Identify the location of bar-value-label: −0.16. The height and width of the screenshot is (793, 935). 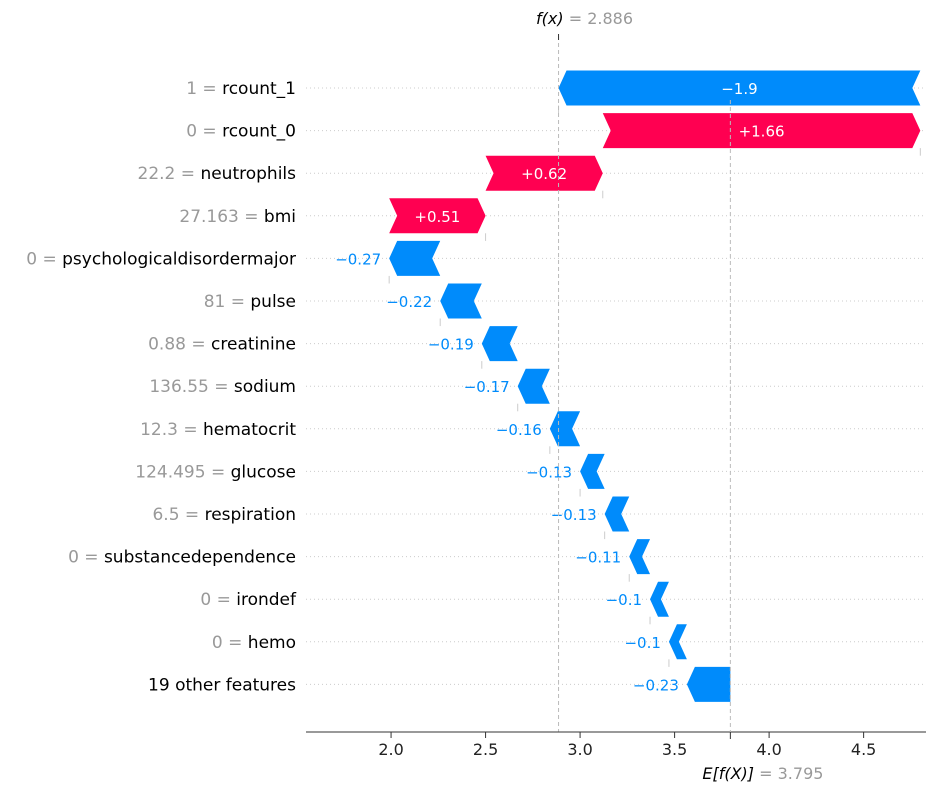
(519, 430).